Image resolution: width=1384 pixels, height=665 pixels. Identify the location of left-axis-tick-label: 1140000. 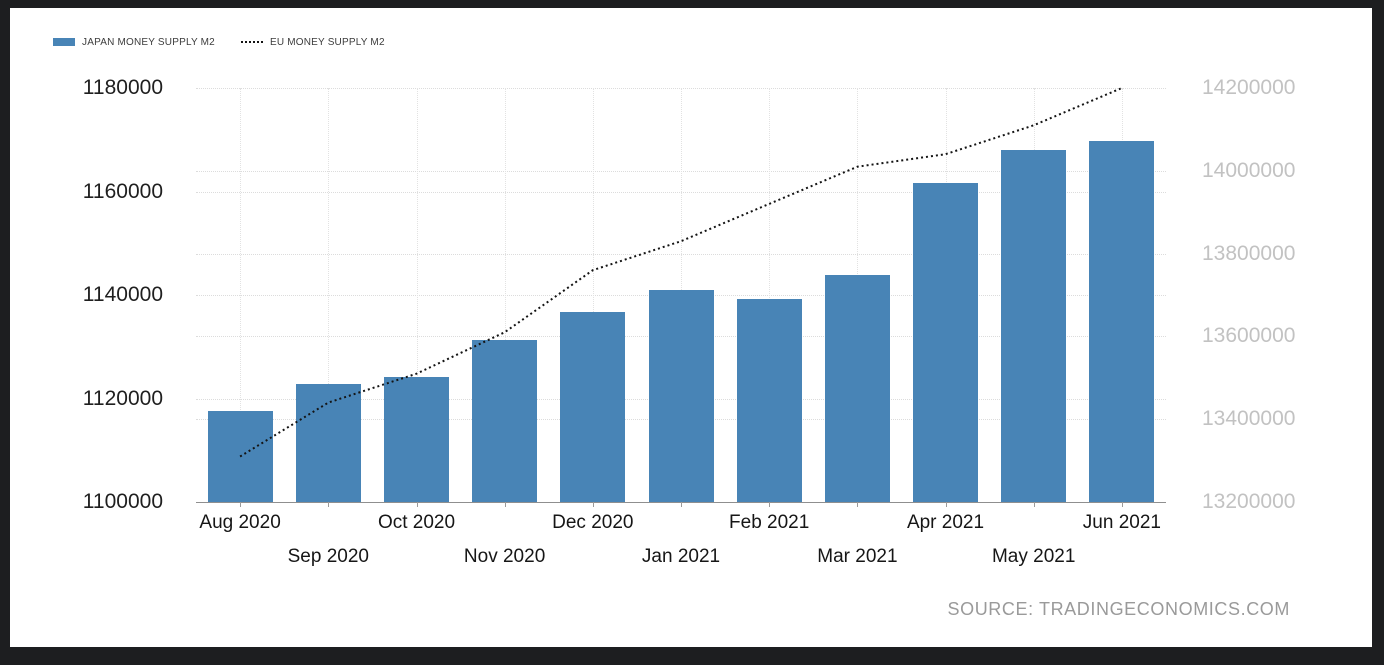
(122, 294).